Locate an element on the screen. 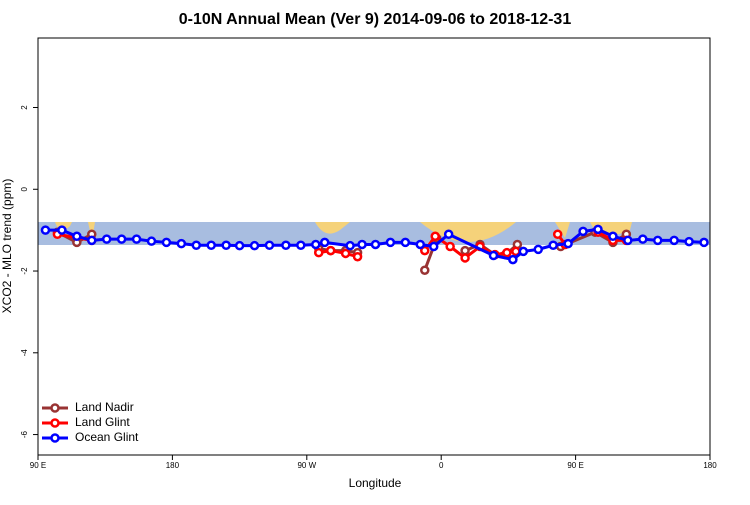  y-tick-label: 0 is located at coordinates (24, 188).